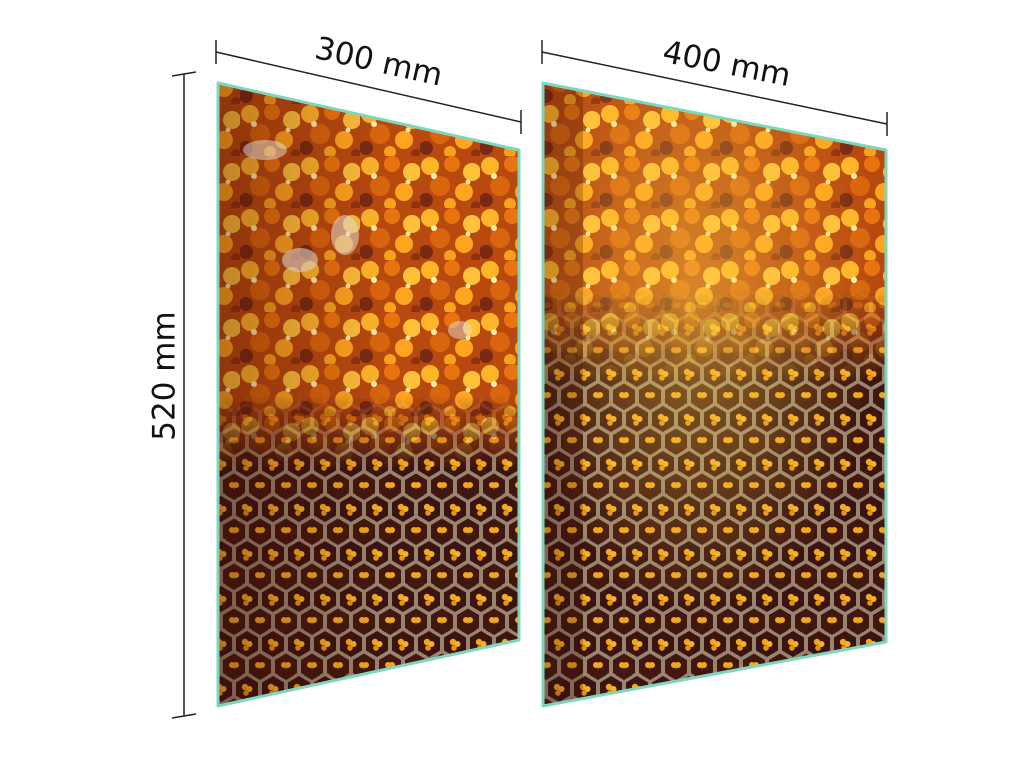  I want to click on height-label: 520 mm, so click(164, 376).